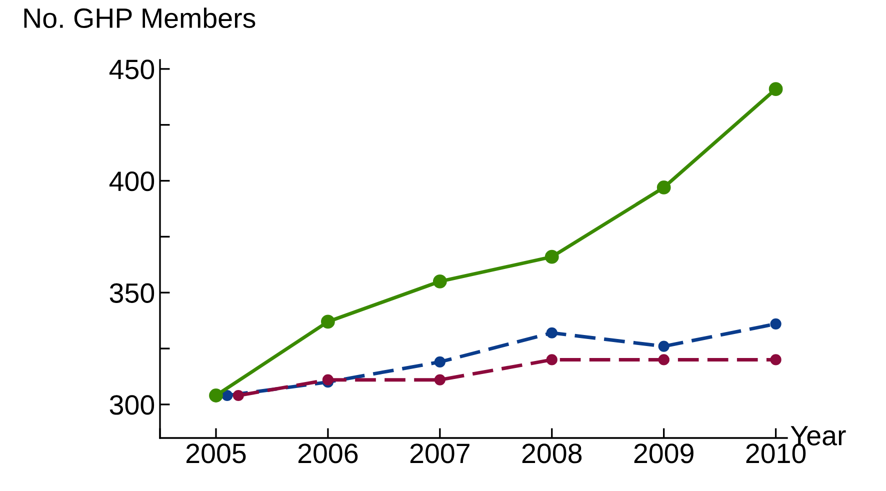 This screenshot has width=886, height=491. I want to click on y-tick-label: 450, so click(131, 70).